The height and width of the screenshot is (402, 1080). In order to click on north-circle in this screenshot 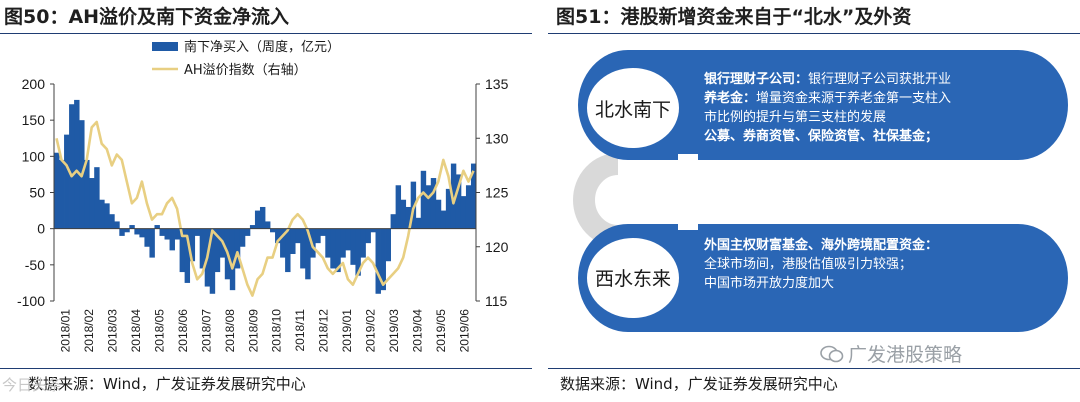, I will do `click(633, 108)`.